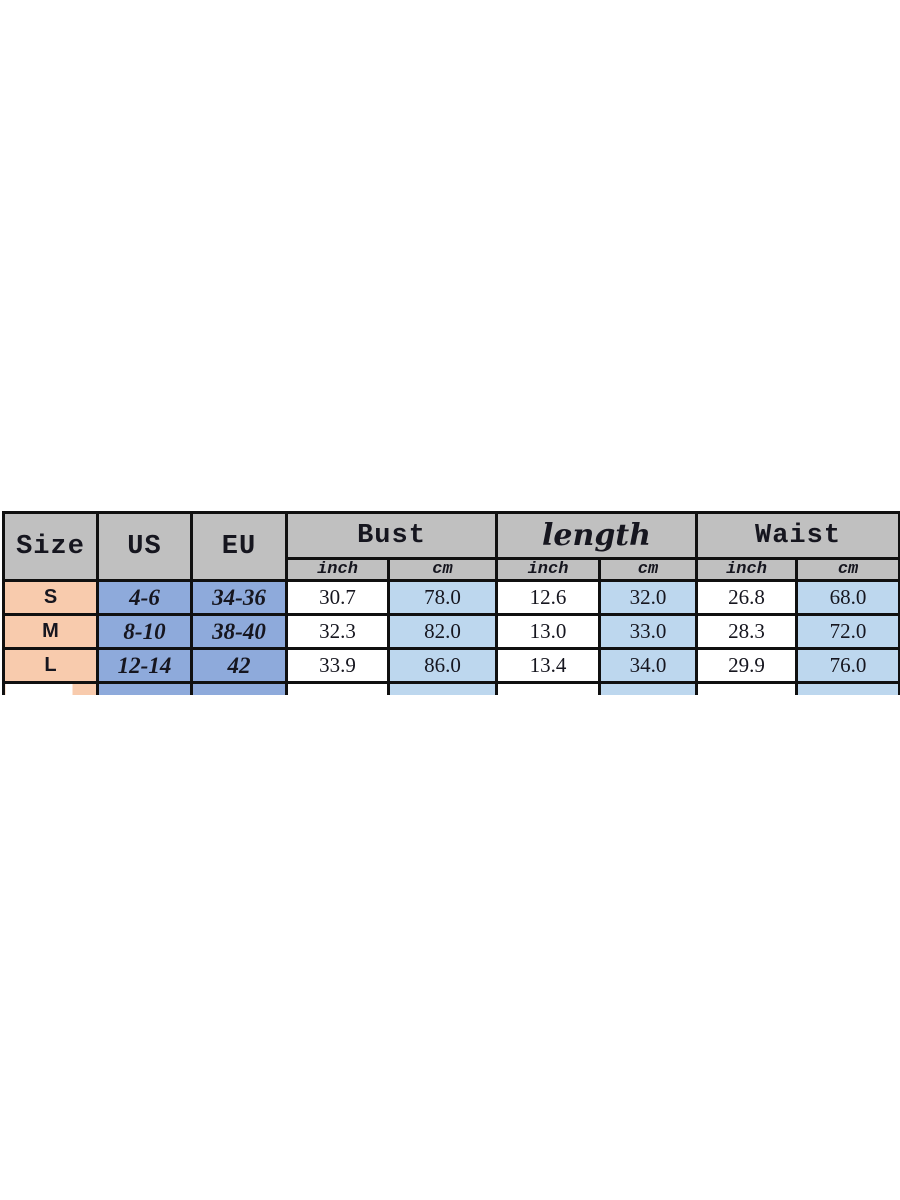  I want to click on size-cell: L, so click(50, 665).